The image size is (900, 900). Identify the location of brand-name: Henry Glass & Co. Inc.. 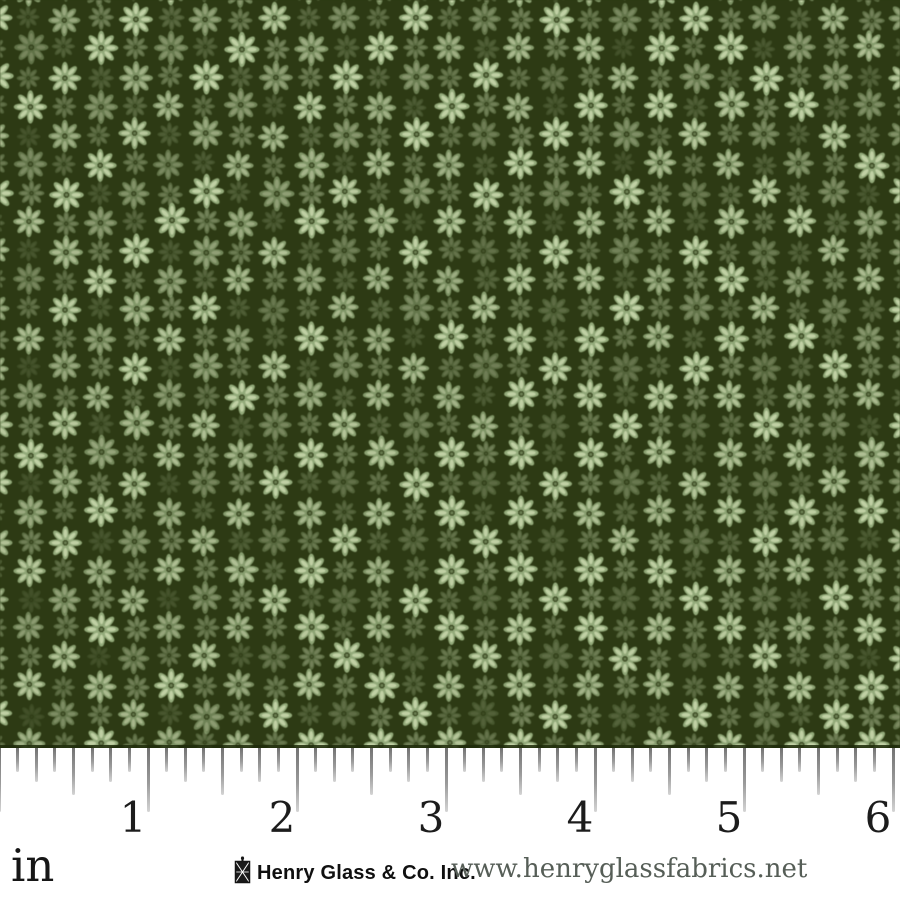
(366, 873).